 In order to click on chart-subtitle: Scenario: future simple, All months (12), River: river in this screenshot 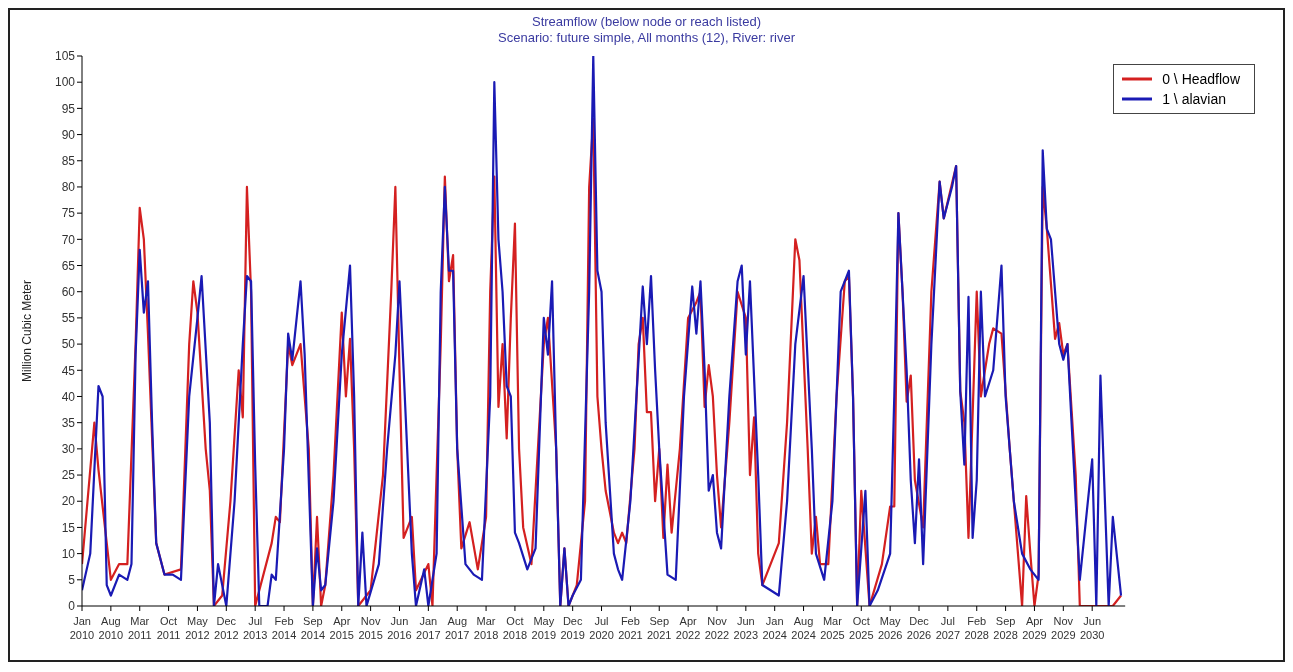, I will do `click(646, 38)`.